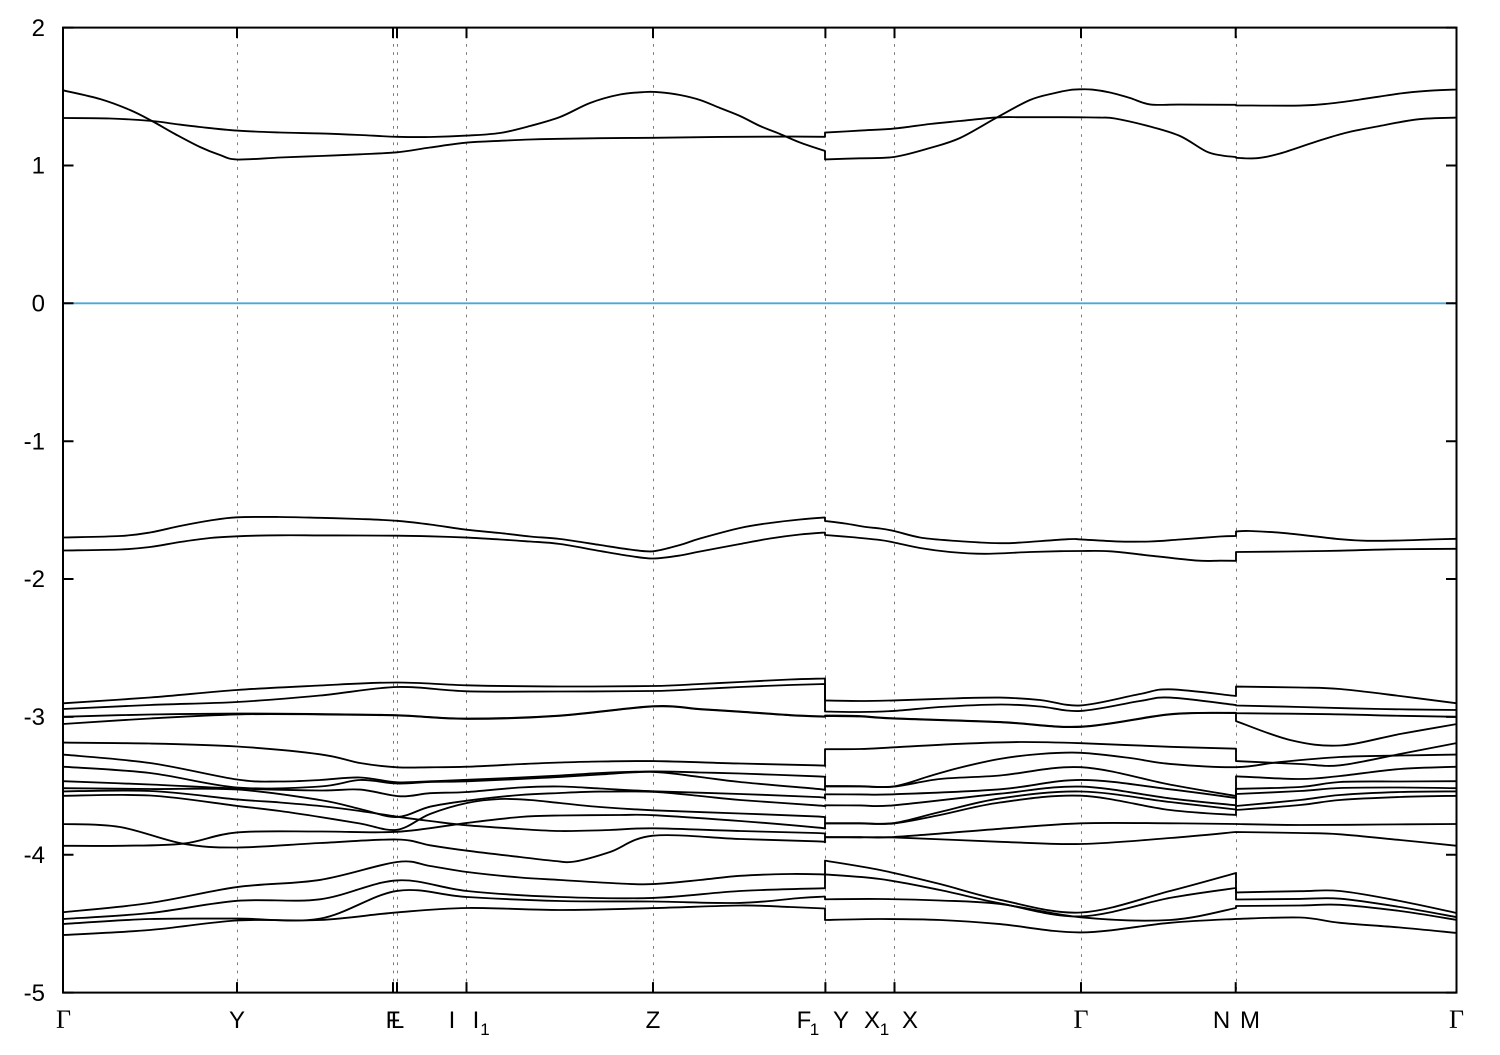 This screenshot has width=1500, height=1055. Describe the element at coordinates (34, 441) in the screenshot. I see `svg-text: -1` at that location.